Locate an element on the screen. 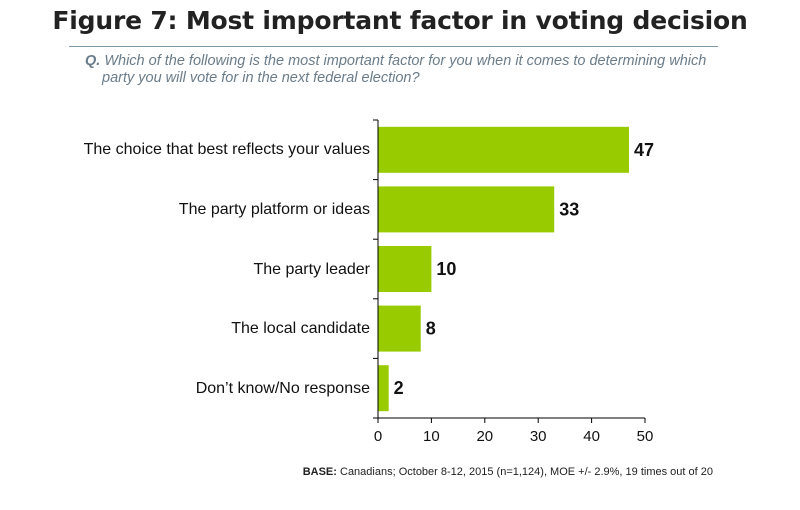  data-label: 2 is located at coordinates (399, 388).